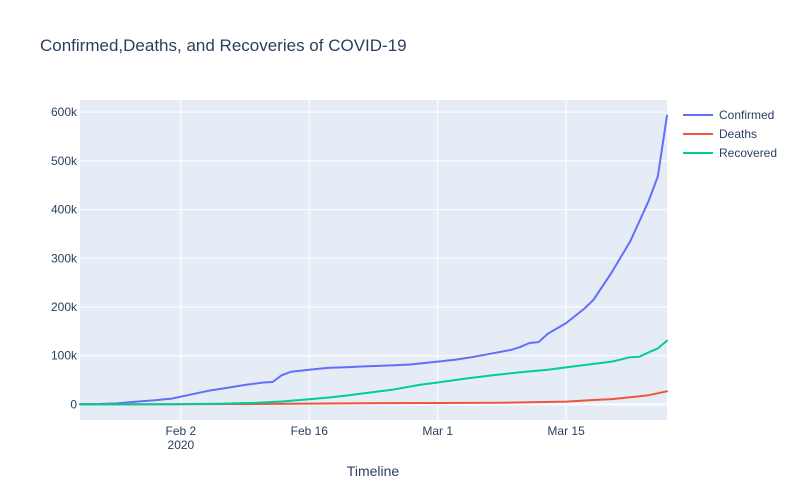 The image size is (800, 500). What do you see at coordinates (748, 153) in the screenshot?
I see `legend-label: Recovered` at bounding box center [748, 153].